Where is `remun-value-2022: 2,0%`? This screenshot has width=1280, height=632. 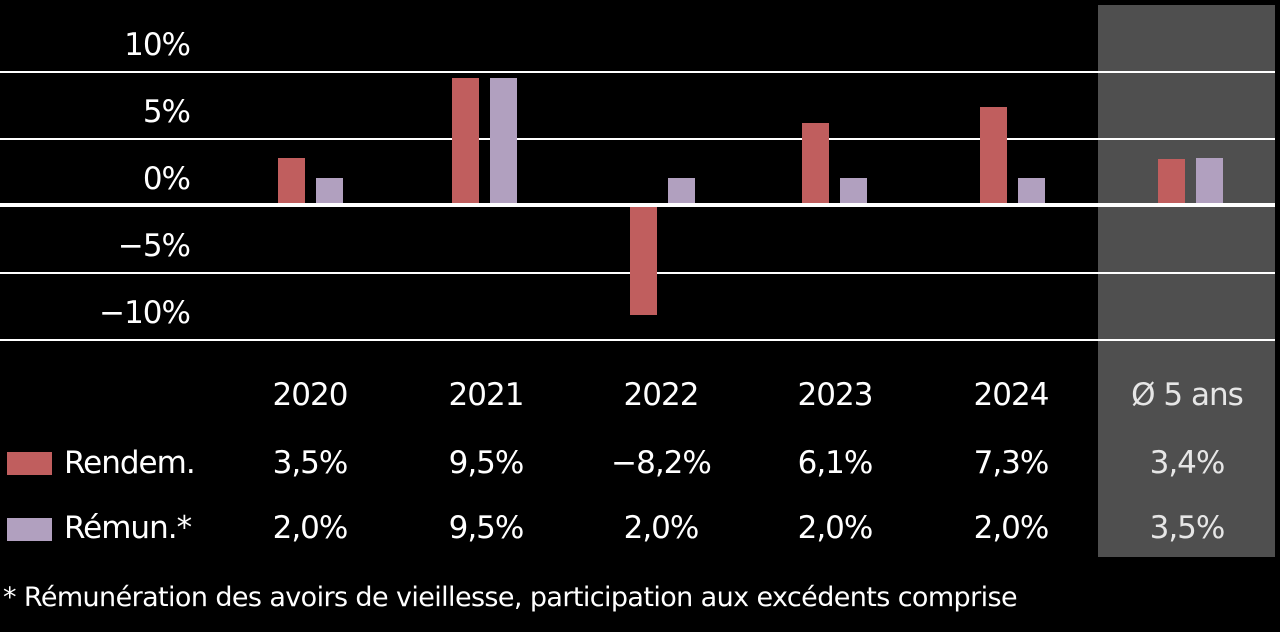
remun-value-2022: 2,0% is located at coordinates (661, 528).